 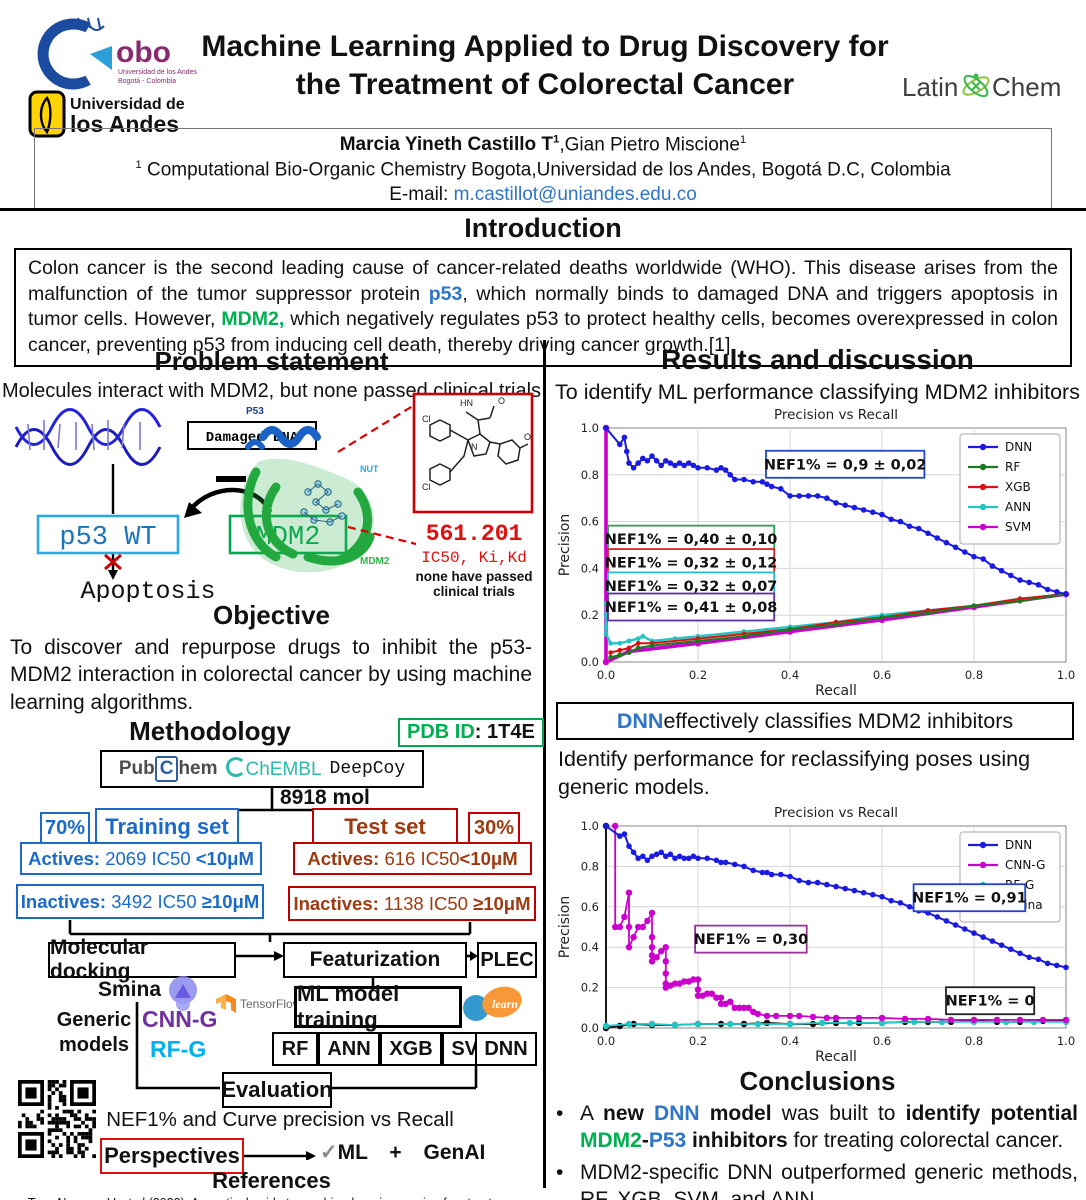 What do you see at coordinates (473, 576) in the screenshot?
I see `svg-text: none have passed` at bounding box center [473, 576].